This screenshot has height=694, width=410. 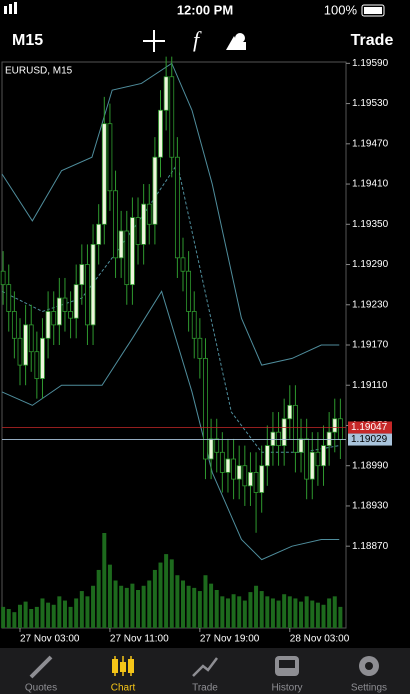 What do you see at coordinates (341, 9) in the screenshot?
I see `status-battery: 100%` at bounding box center [341, 9].